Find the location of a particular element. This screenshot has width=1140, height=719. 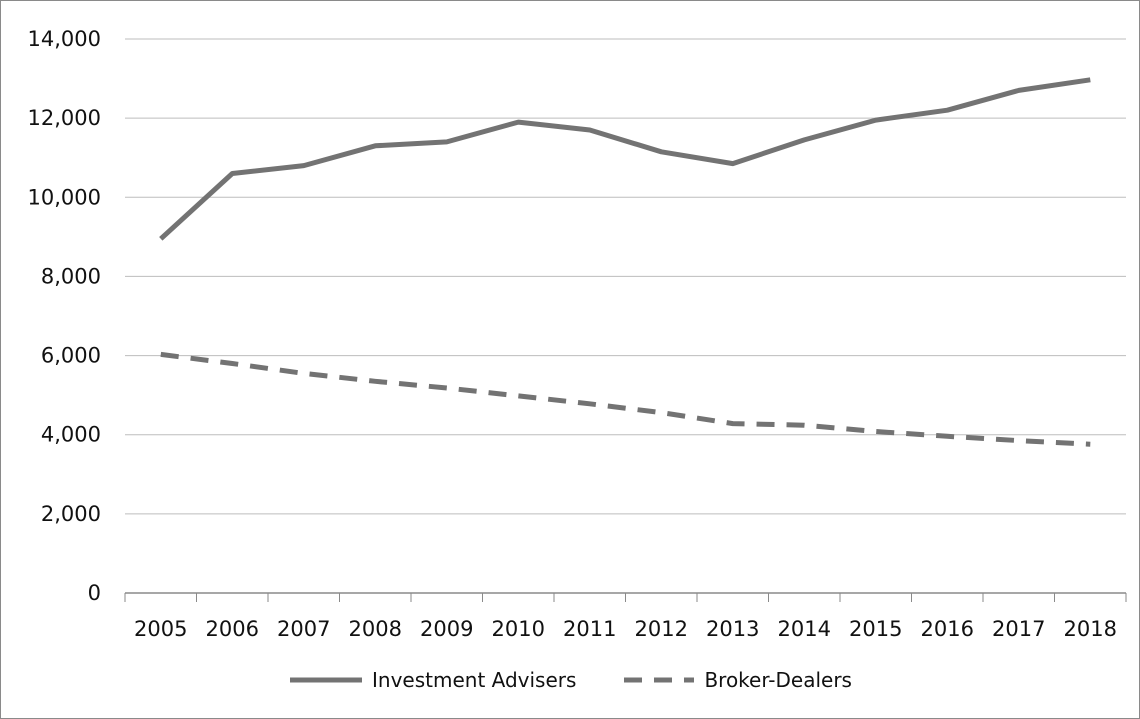

x-tick-label: 2015 is located at coordinates (875, 629).